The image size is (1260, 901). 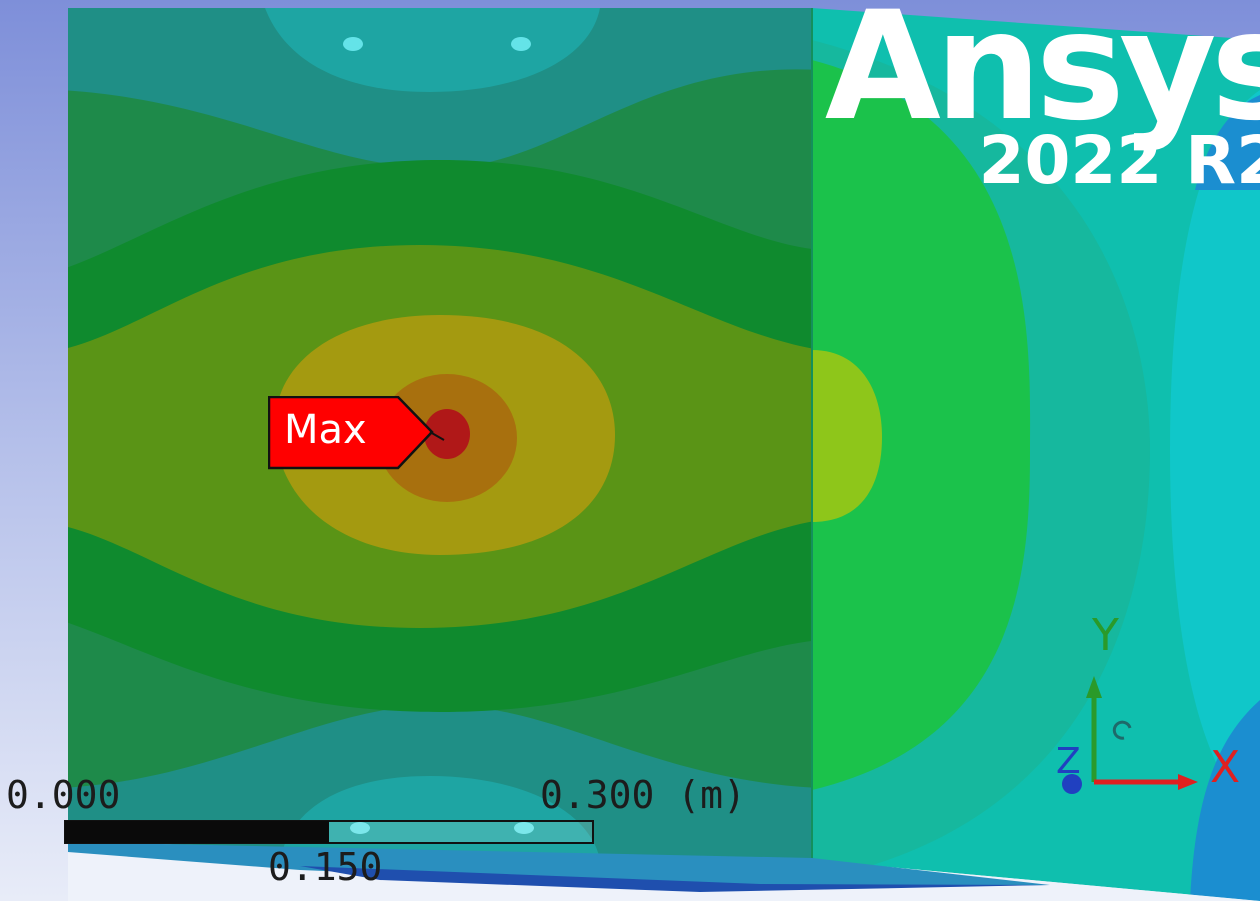 What do you see at coordinates (325, 867) in the screenshot?
I see `scale-bar-mid-label: 0.150` at bounding box center [325, 867].